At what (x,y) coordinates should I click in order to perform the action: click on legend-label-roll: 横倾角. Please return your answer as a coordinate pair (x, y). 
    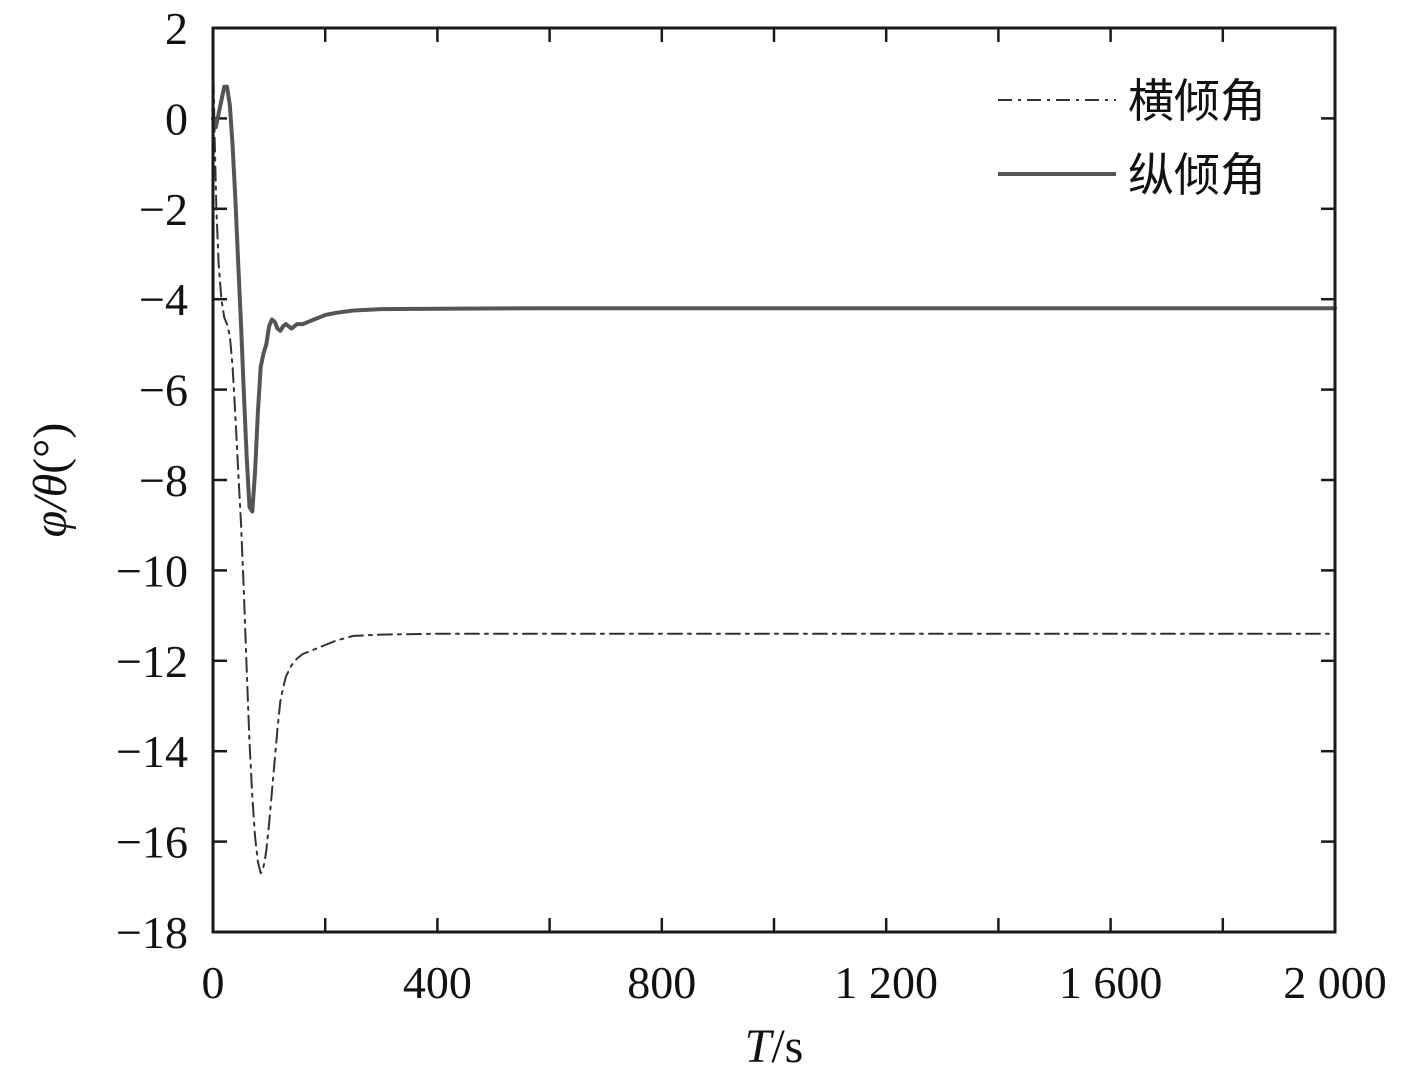
    Looking at the image, I should click on (1197, 101).